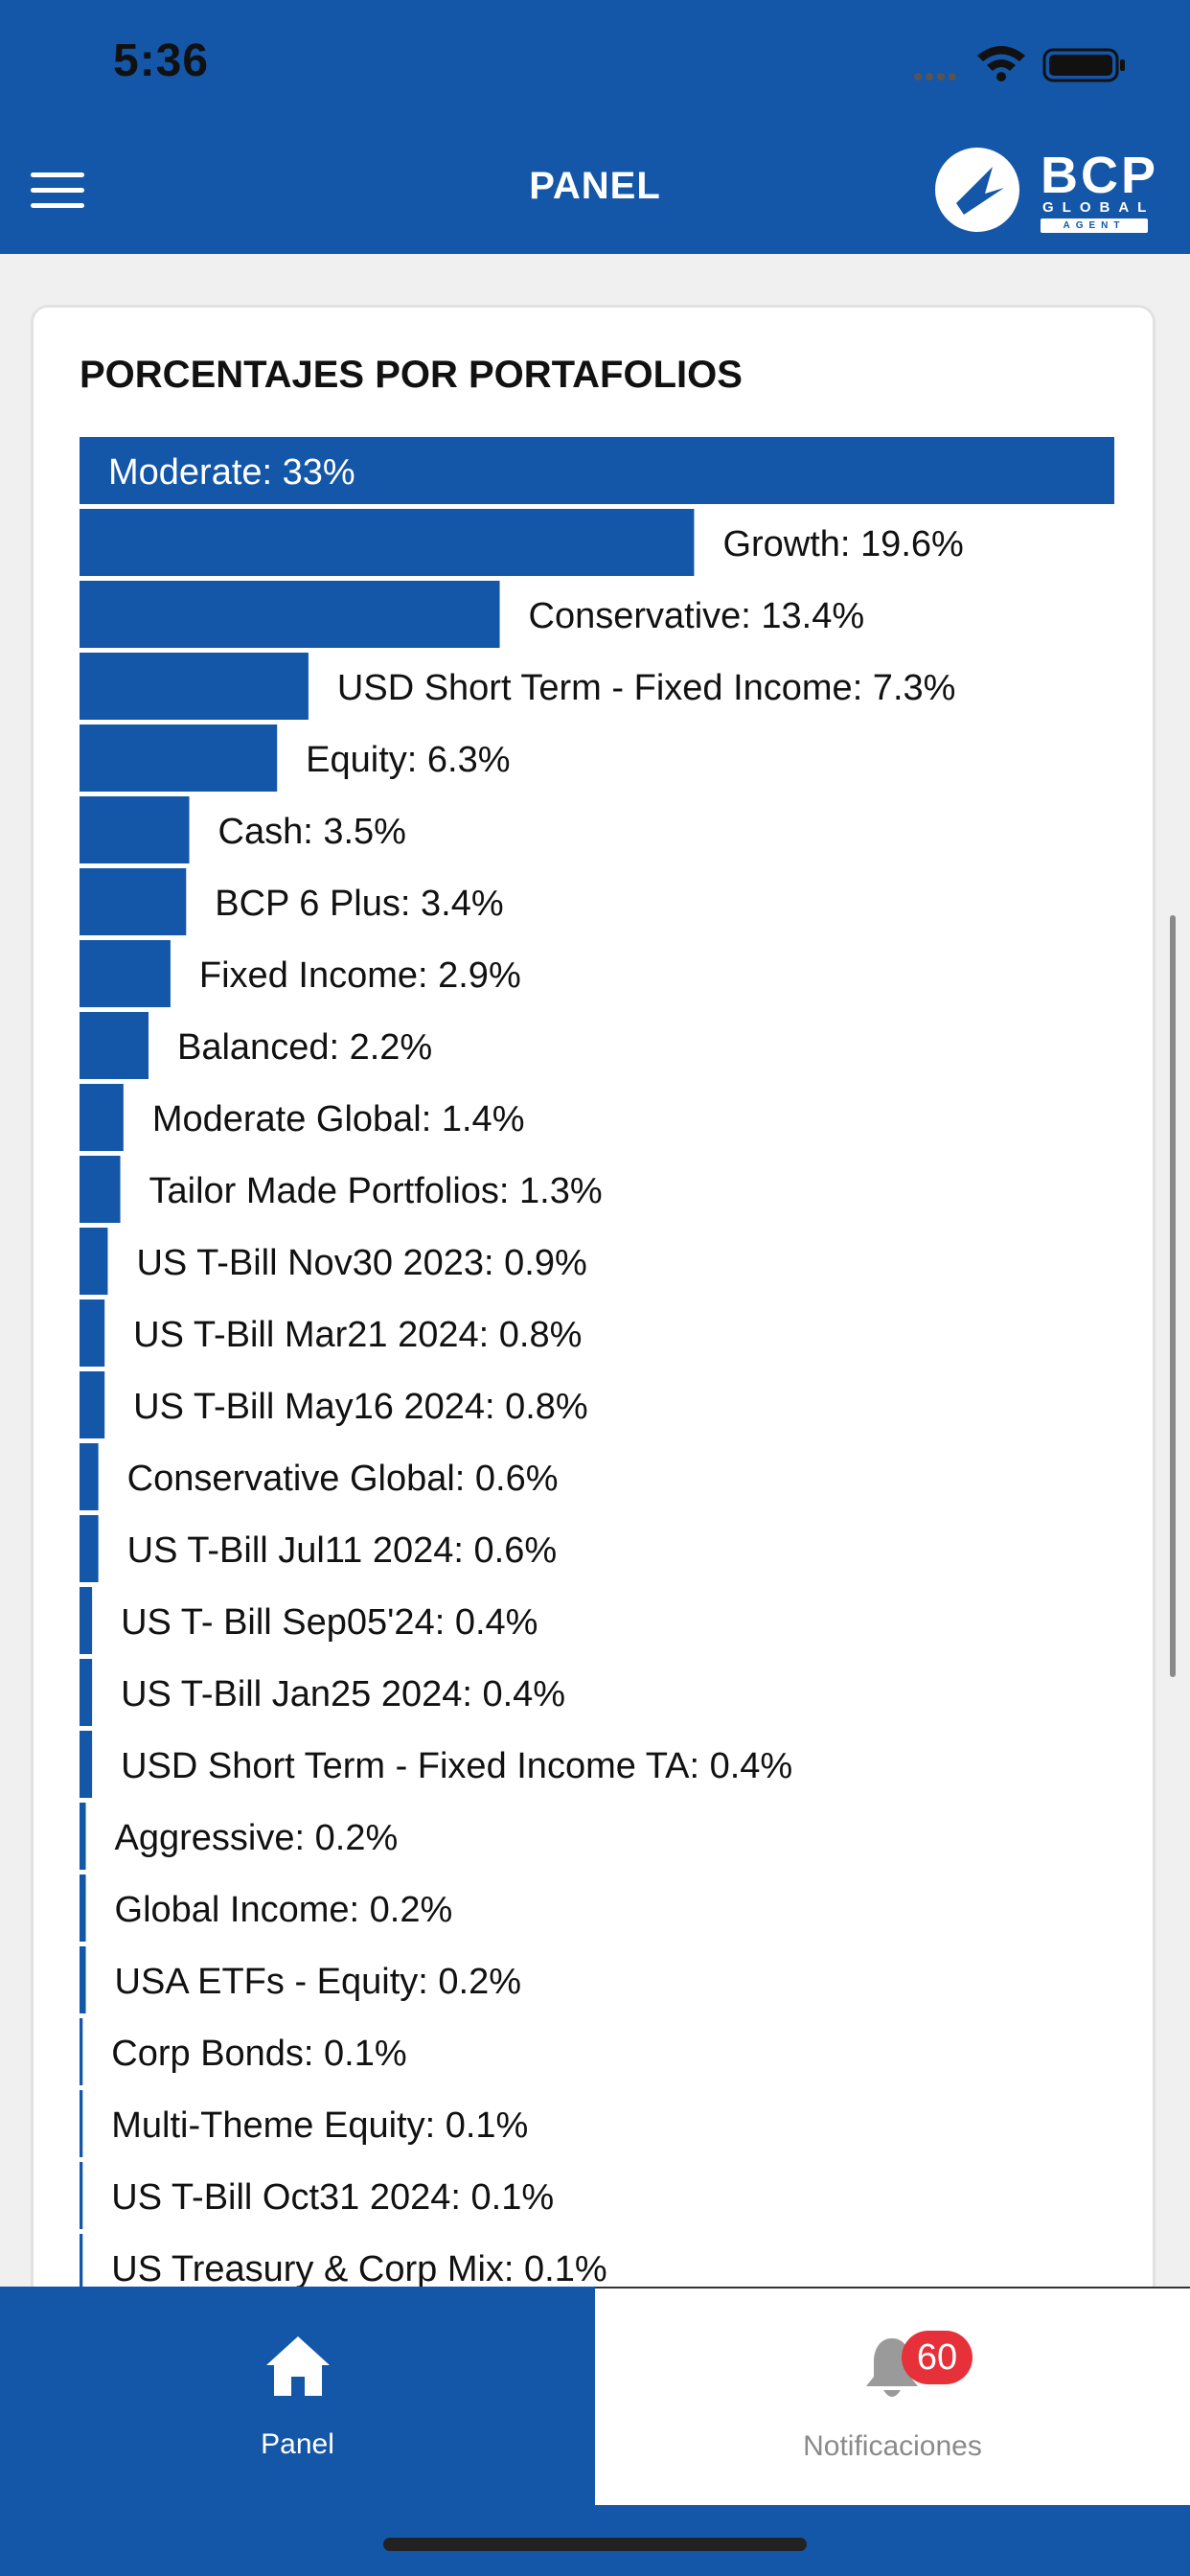  Describe the element at coordinates (1100, 175) in the screenshot. I see `logo-text: BCP` at that location.